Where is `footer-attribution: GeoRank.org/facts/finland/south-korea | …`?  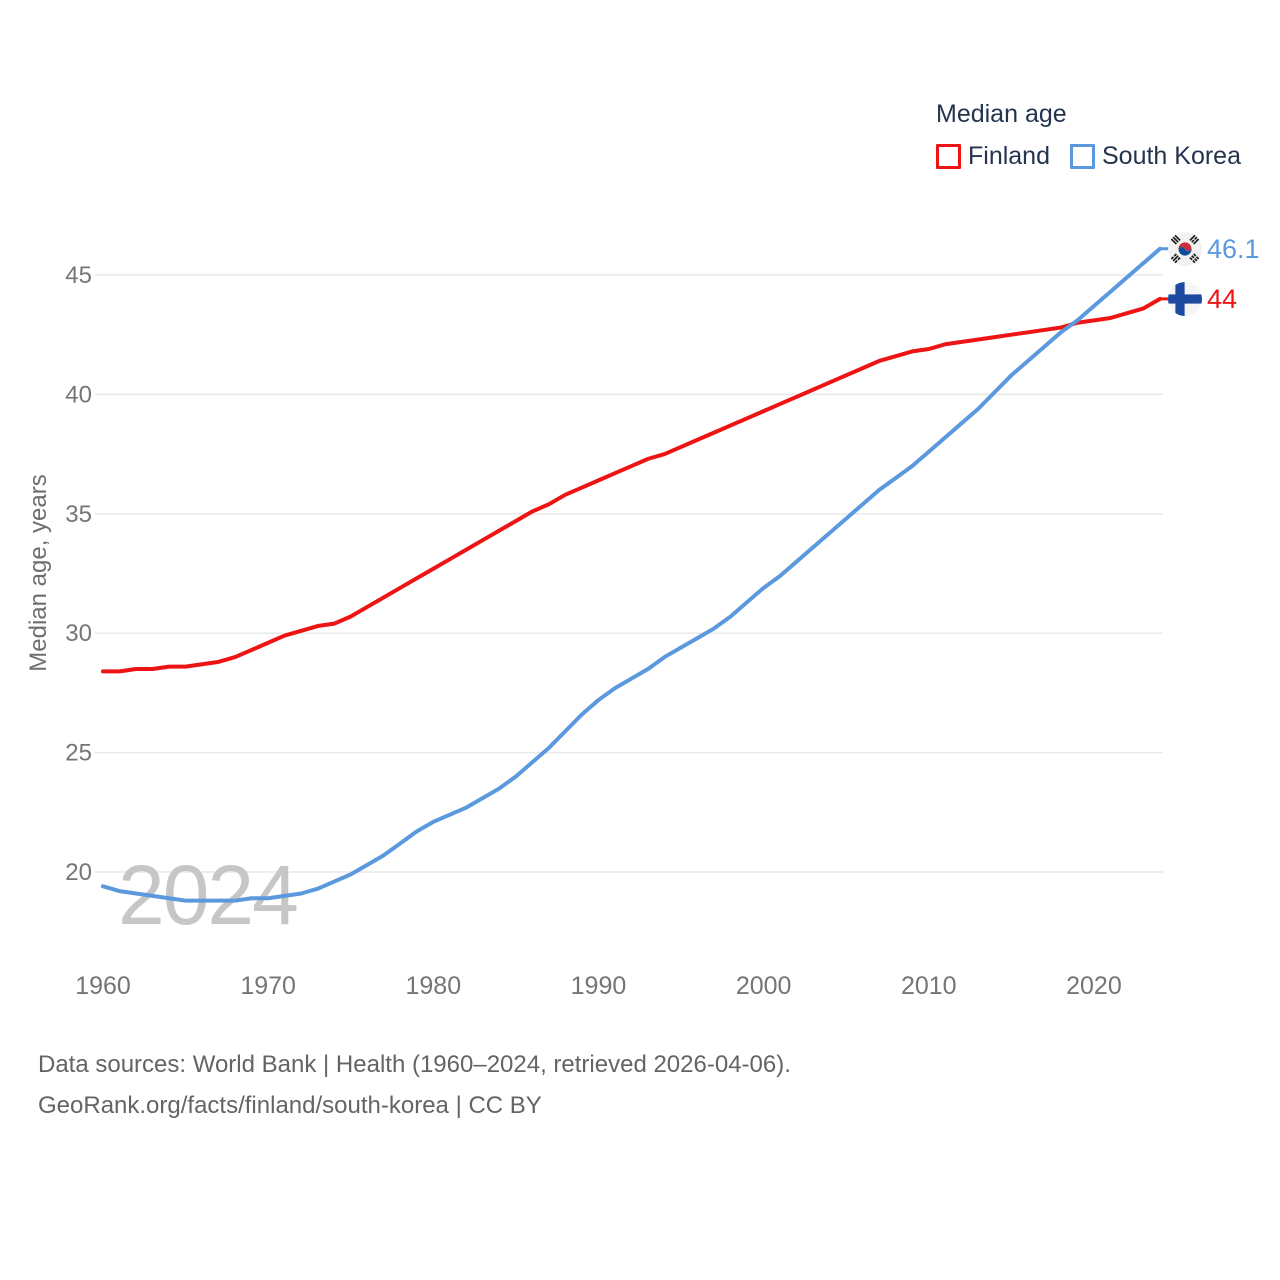 footer-attribution: GeoRank.org/facts/finland/south-korea | … is located at coordinates (290, 1105).